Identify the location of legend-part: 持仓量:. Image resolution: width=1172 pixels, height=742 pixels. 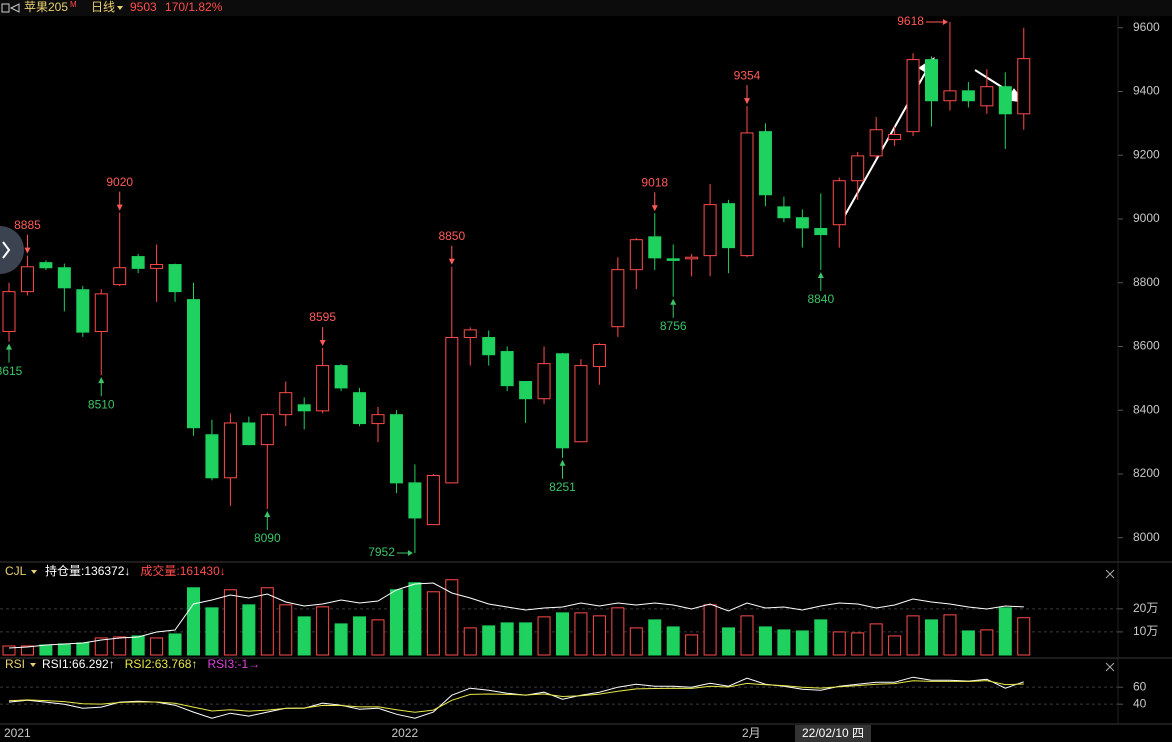
(64, 570).